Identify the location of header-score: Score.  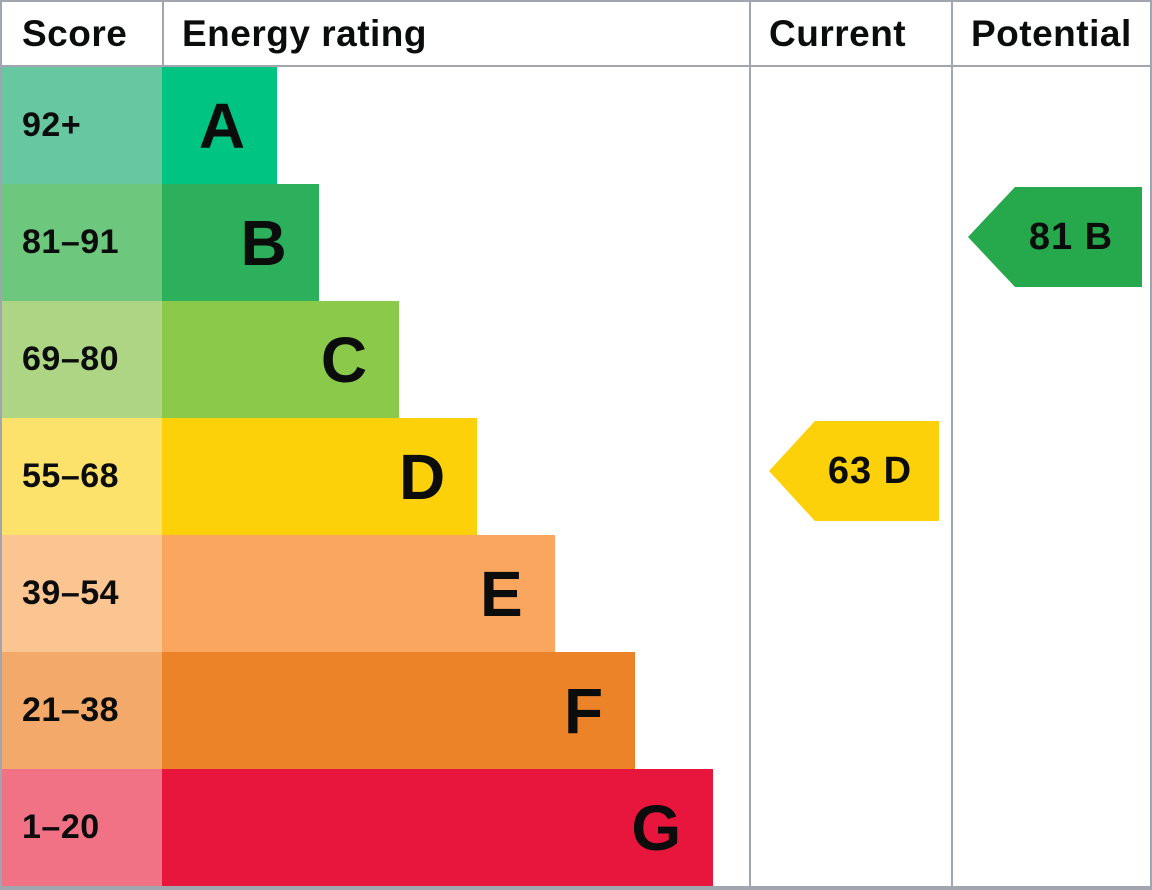
(83, 33).